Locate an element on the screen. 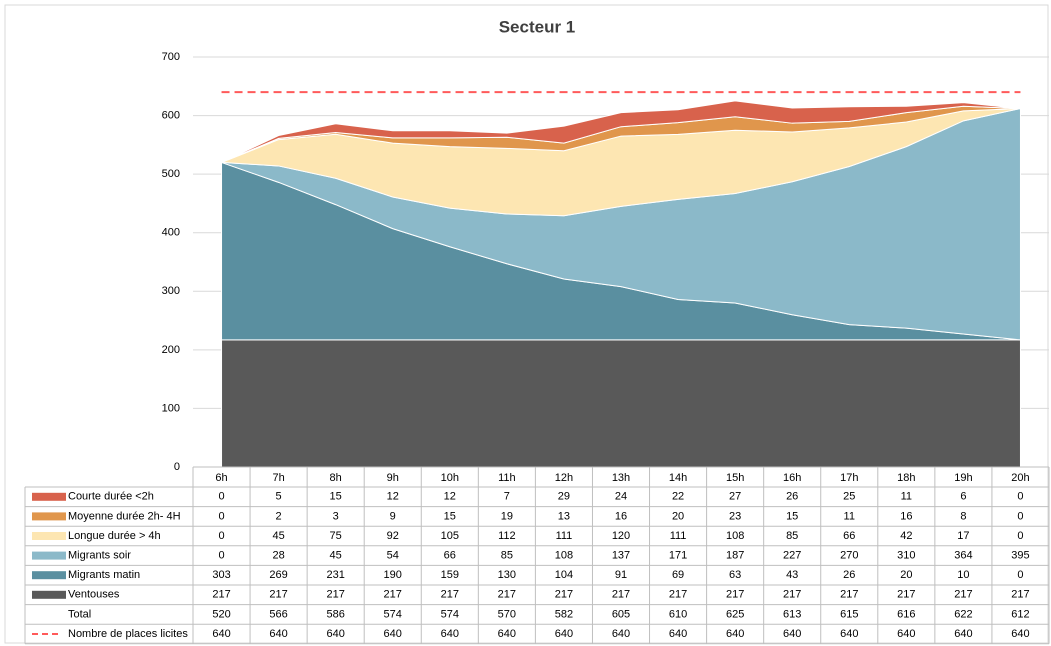 The width and height of the screenshot is (1051, 646). table-cell: 137 is located at coordinates (621, 556).